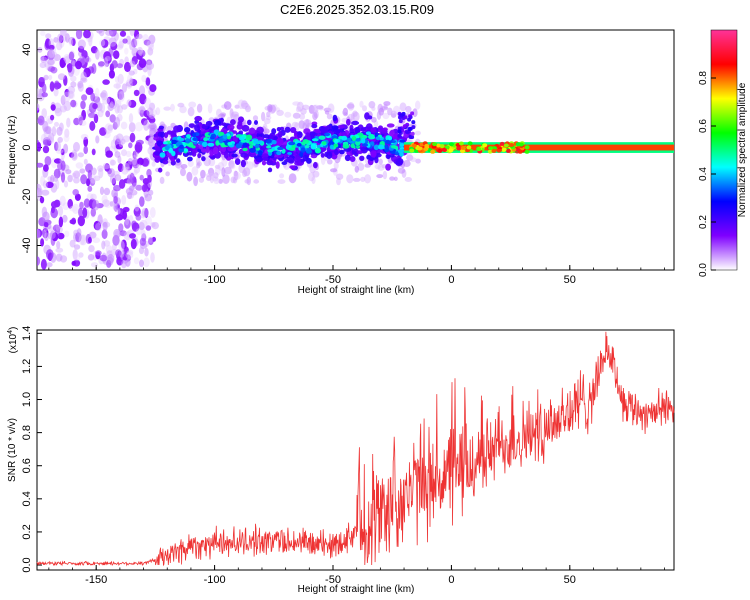 This screenshot has width=750, height=600. I want to click on y-tick-label: 0.6, so click(27, 465).